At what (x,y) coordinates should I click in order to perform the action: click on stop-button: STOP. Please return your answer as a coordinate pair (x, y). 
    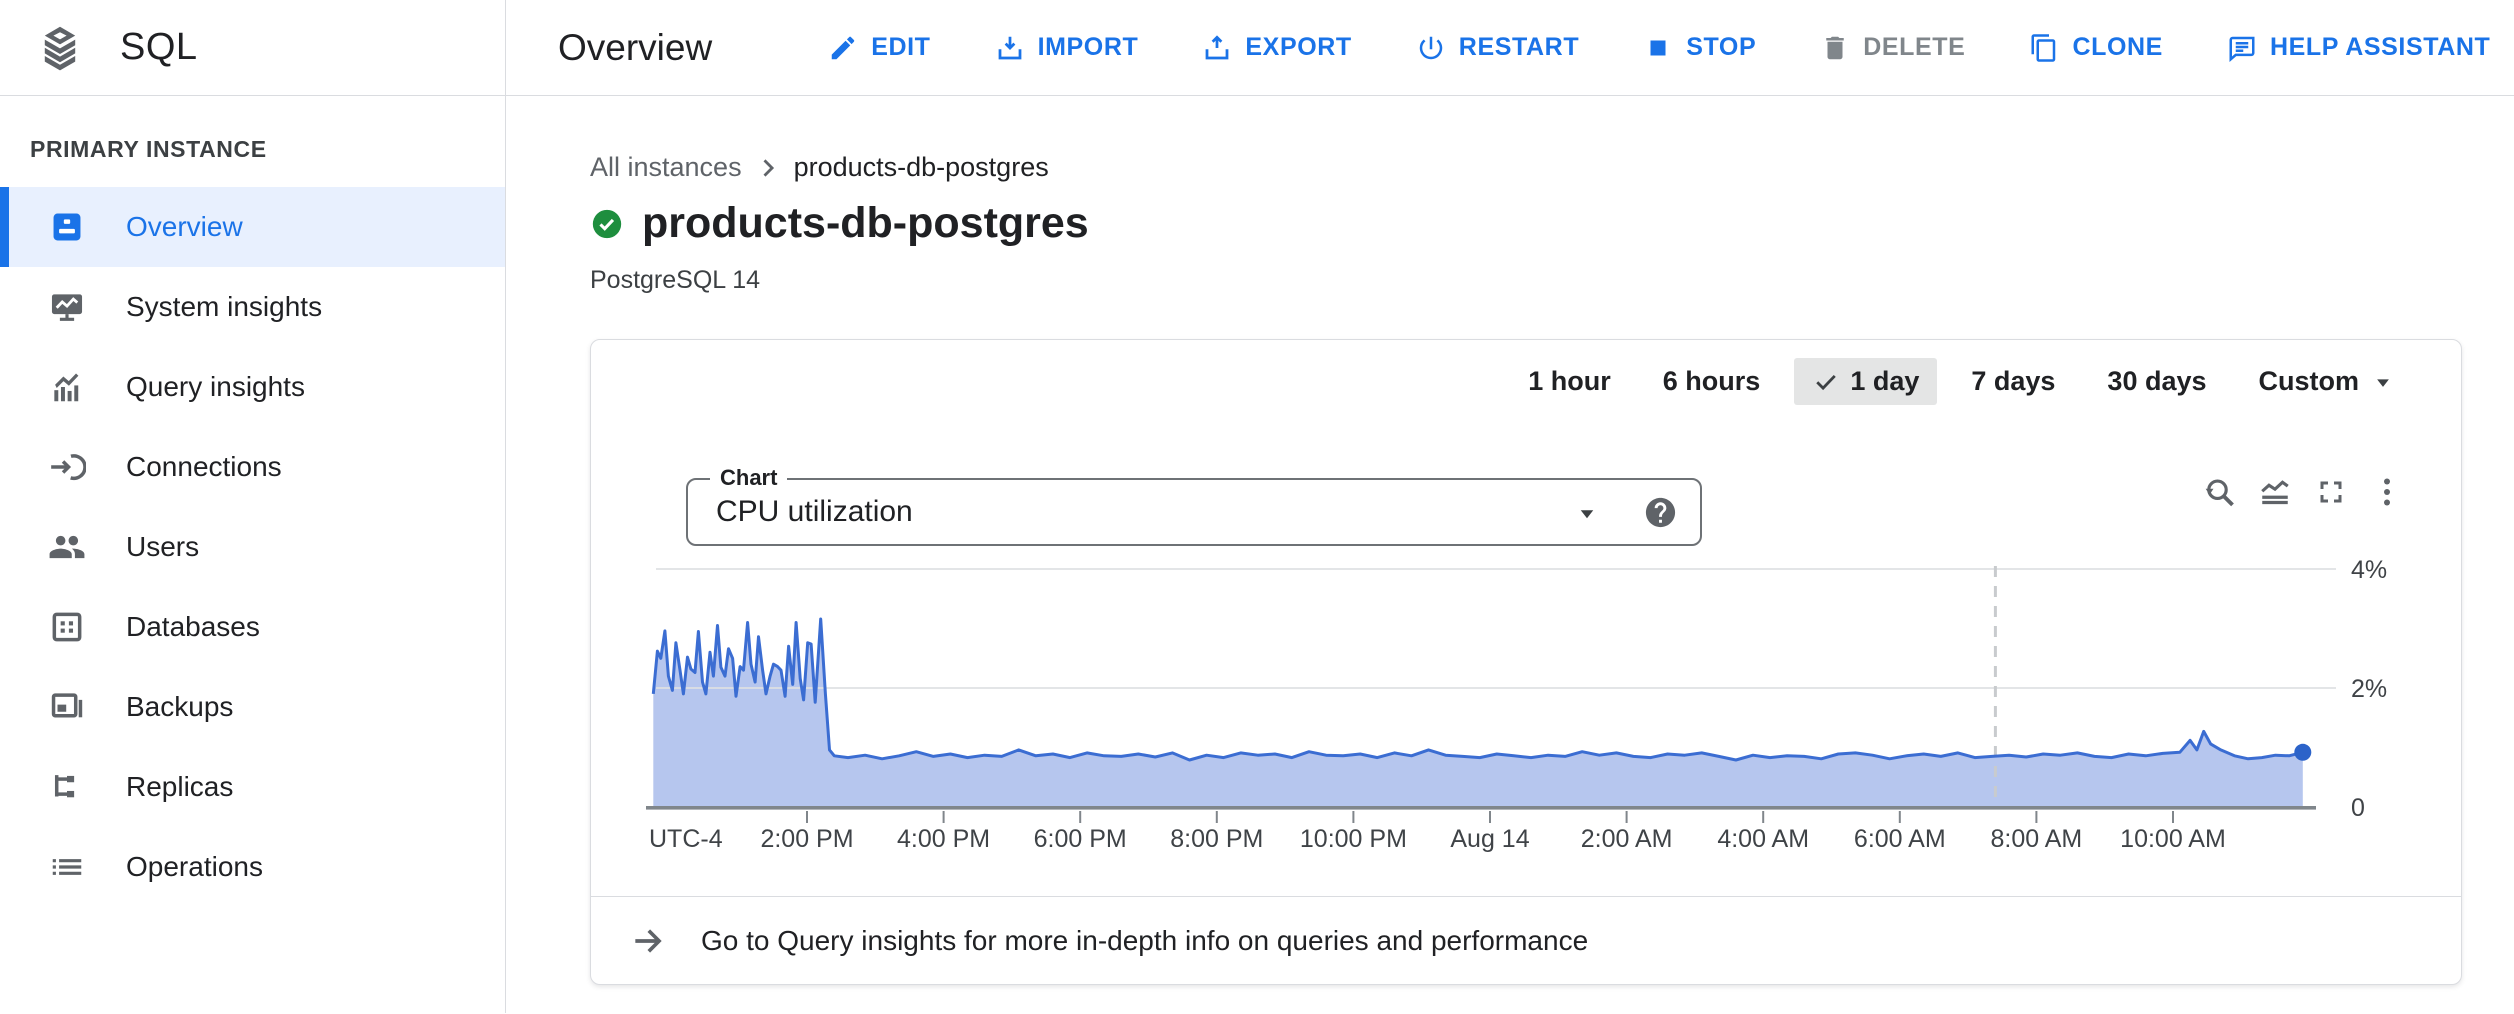
    Looking at the image, I should click on (1699, 48).